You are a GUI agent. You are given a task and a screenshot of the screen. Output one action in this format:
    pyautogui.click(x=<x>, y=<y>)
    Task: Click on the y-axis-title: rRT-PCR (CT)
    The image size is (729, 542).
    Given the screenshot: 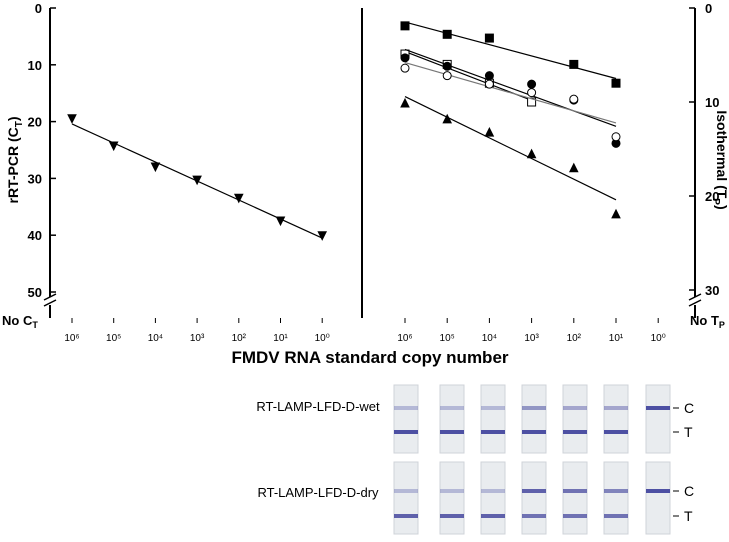 What is the action you would take?
    pyautogui.click(x=15, y=159)
    